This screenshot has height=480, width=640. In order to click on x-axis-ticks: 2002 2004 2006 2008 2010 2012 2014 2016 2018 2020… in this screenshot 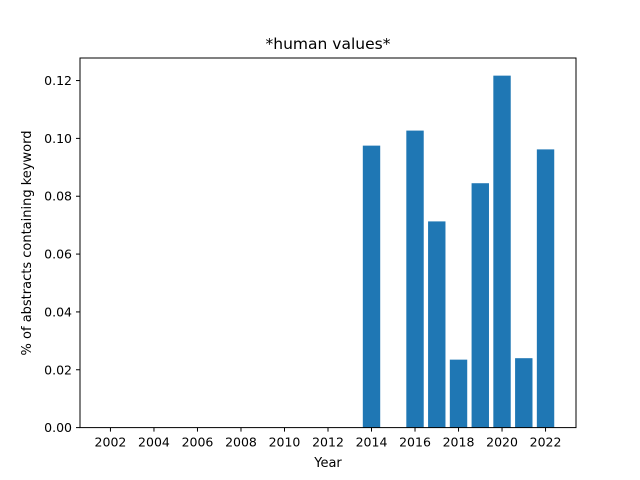, I will do `click(328, 438)`.